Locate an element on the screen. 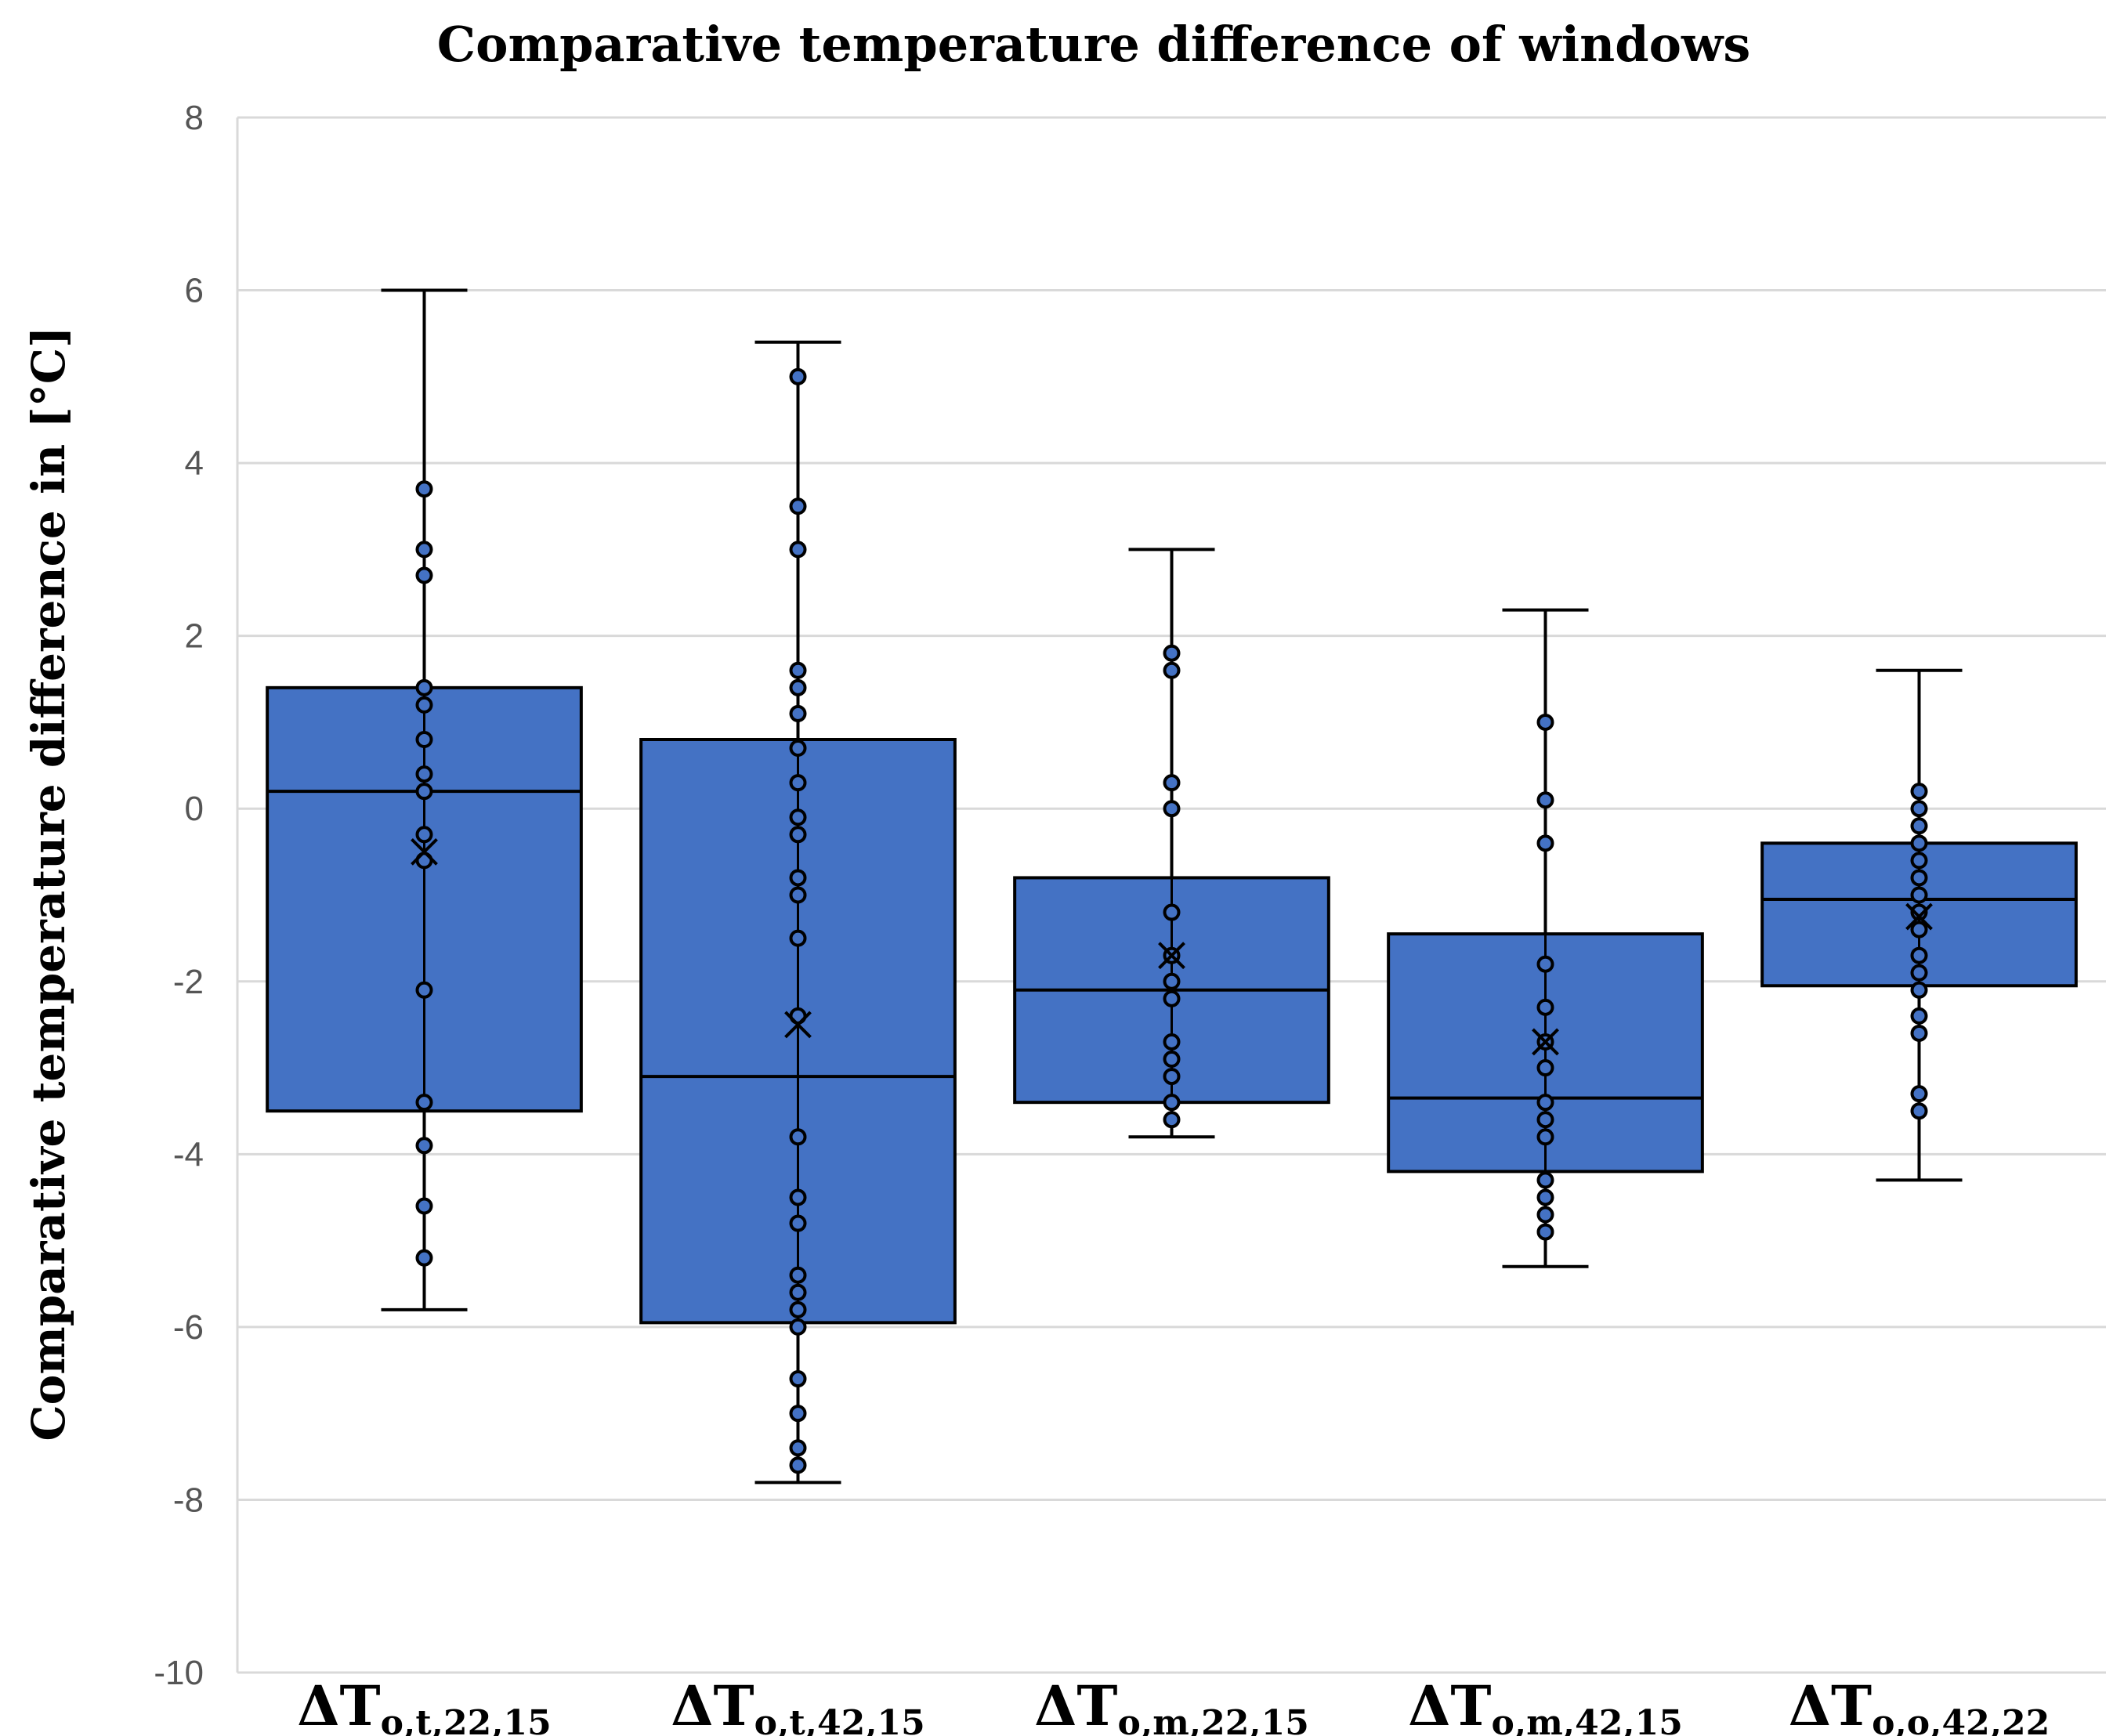 The height and width of the screenshot is (1736, 2124). x-tick-label-sub: o,m,42,15 is located at coordinates (1587, 1719).